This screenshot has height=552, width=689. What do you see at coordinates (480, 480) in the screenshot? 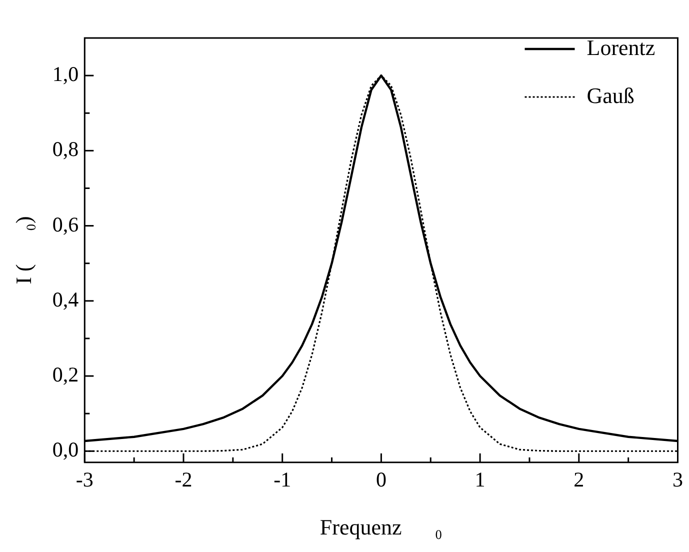
I see `x-tick-label: 1` at bounding box center [480, 480].